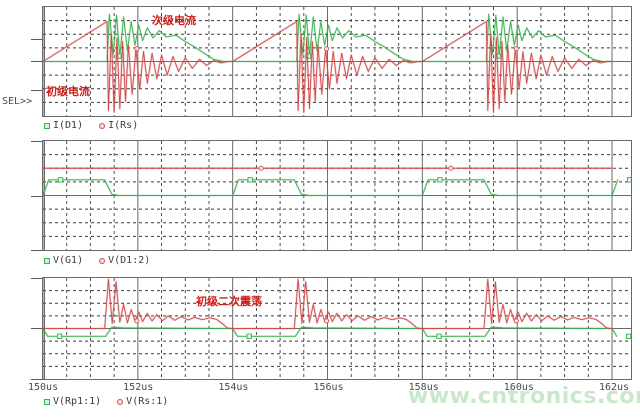  What do you see at coordinates (524, 396) in the screenshot?
I see `site-watermark: www.cntronics.com` at bounding box center [524, 396].